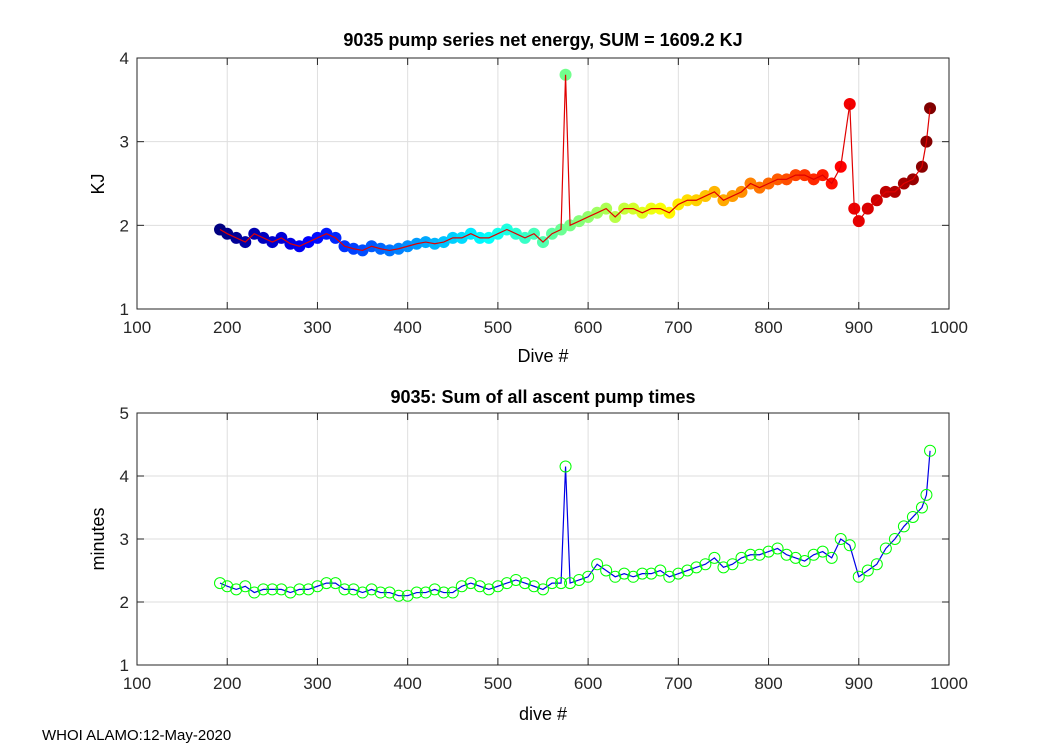  Describe the element at coordinates (98, 538) in the screenshot. I see `y-axis-label: minutes` at that location.